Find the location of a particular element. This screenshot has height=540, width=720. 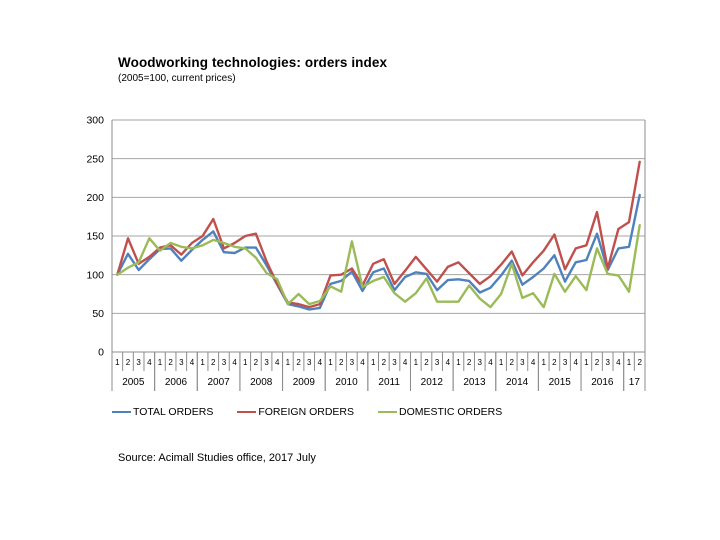

year-label: 2010 is located at coordinates (346, 382).